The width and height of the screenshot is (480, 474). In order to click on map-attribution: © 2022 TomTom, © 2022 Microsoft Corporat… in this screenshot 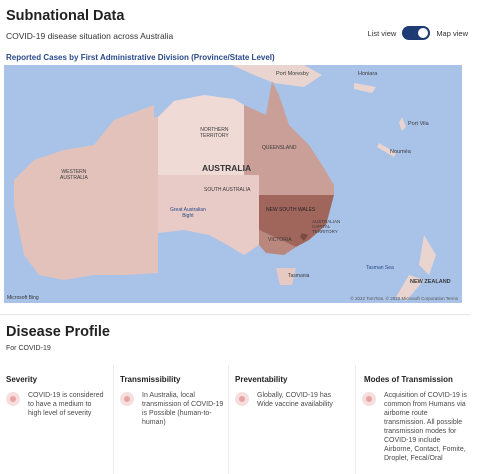, I will do `click(404, 298)`.